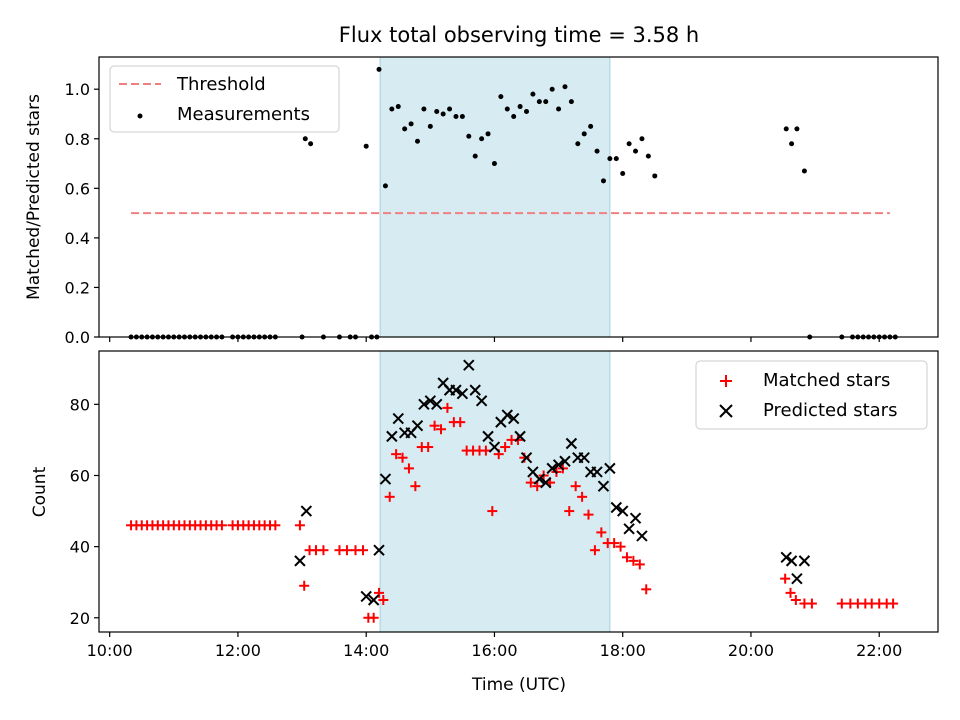  I want to click on y-tick-label: 0.8, so click(77, 139).